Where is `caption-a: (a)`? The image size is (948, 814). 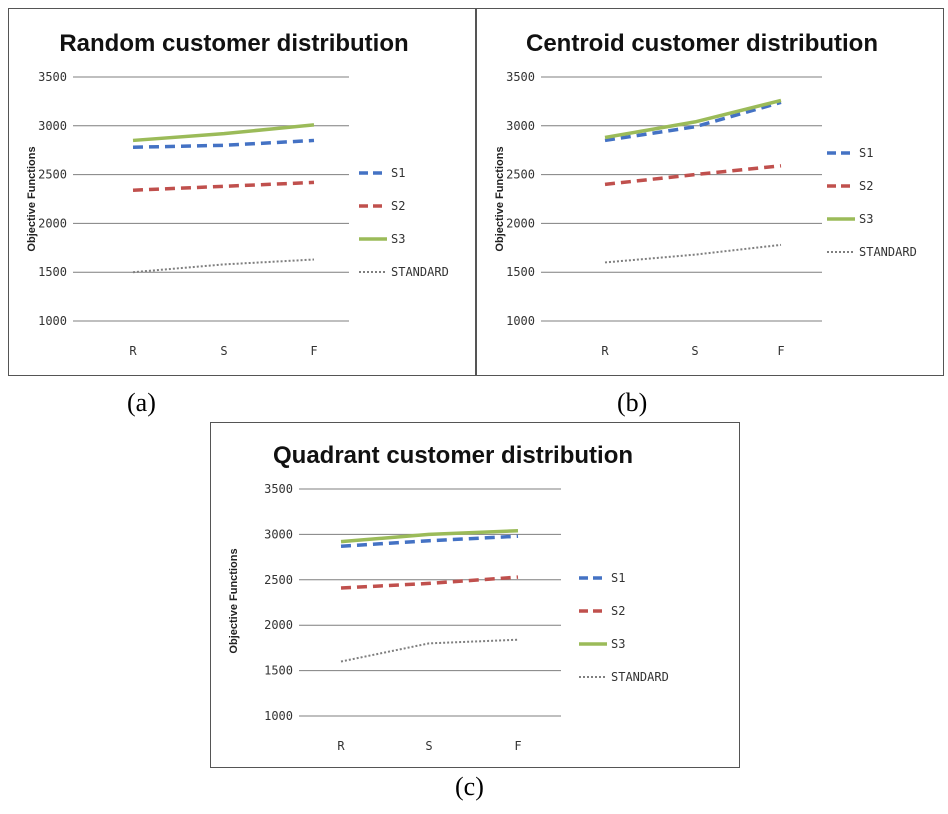 caption-a: (a) is located at coordinates (141, 402).